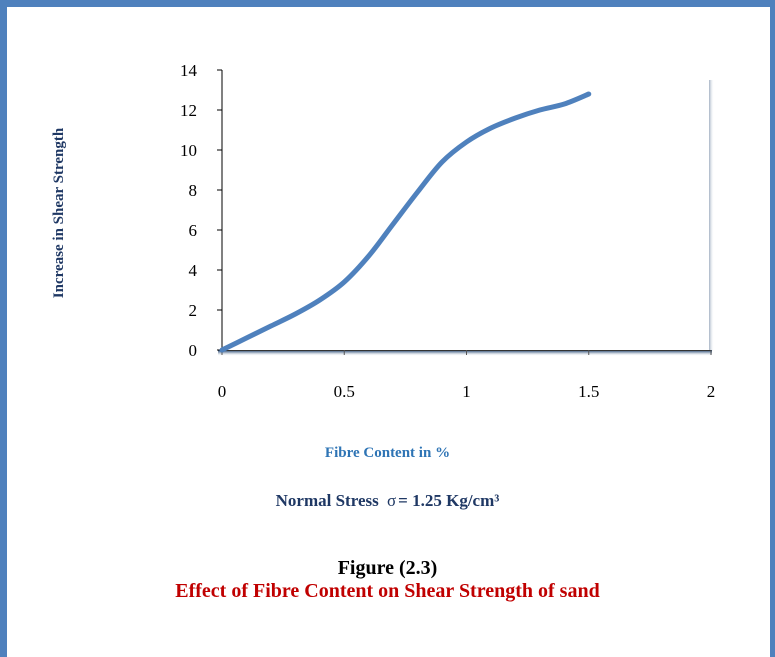 This screenshot has height=657, width=775. What do you see at coordinates (193, 350) in the screenshot?
I see `y-tick-label: 0` at bounding box center [193, 350].